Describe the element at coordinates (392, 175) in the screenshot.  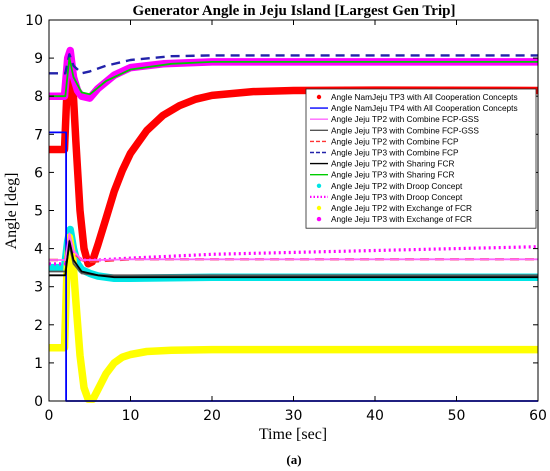
I see `legend-label: Angle Jeju TP3 with Sharing FCR` at that location.